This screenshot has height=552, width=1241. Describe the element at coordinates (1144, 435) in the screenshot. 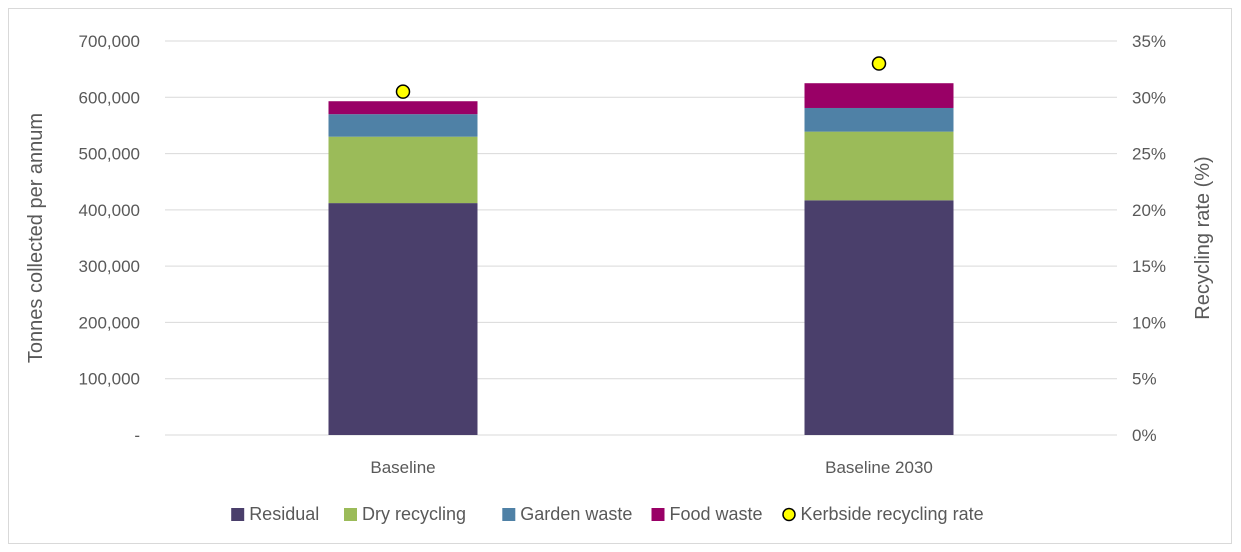

I see `right-tick-label: 0%` at that location.